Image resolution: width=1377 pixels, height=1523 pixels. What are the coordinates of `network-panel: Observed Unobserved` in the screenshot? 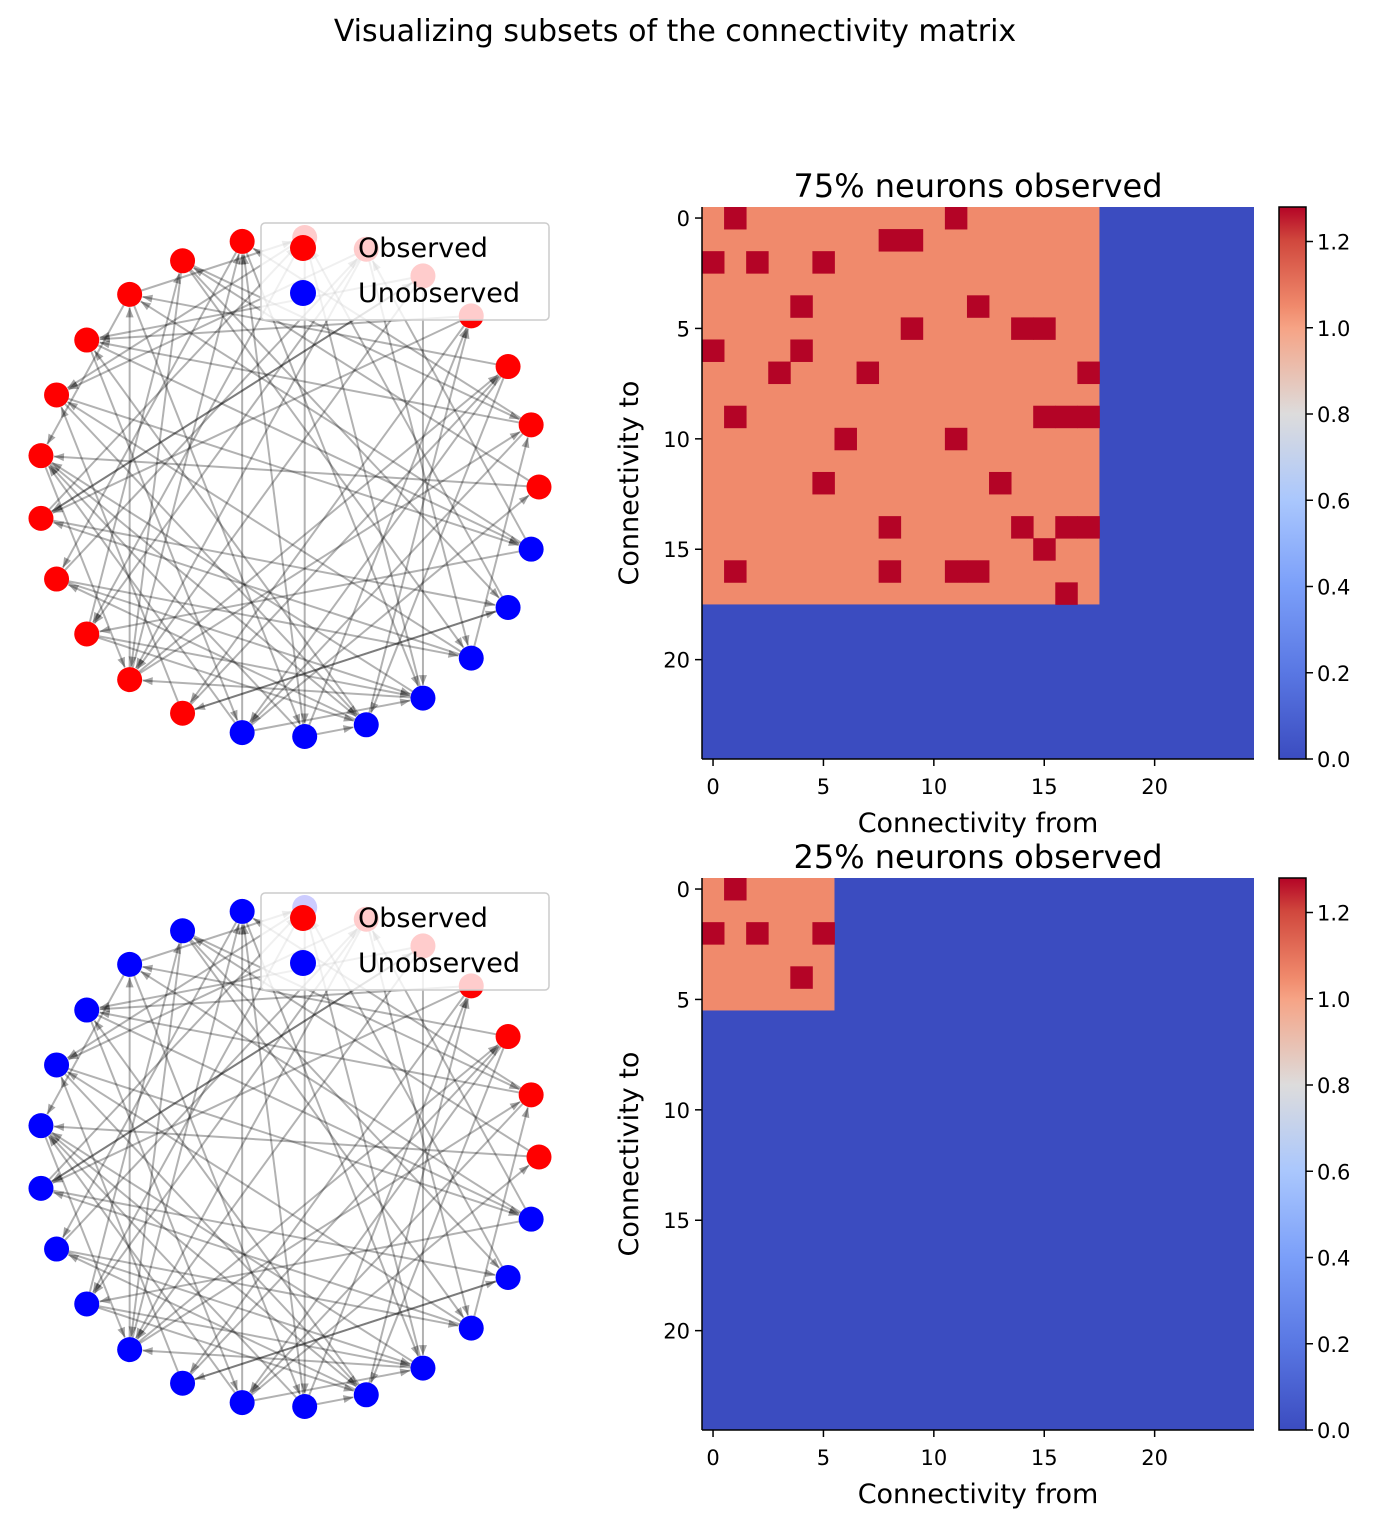 It's located at (290, 486).